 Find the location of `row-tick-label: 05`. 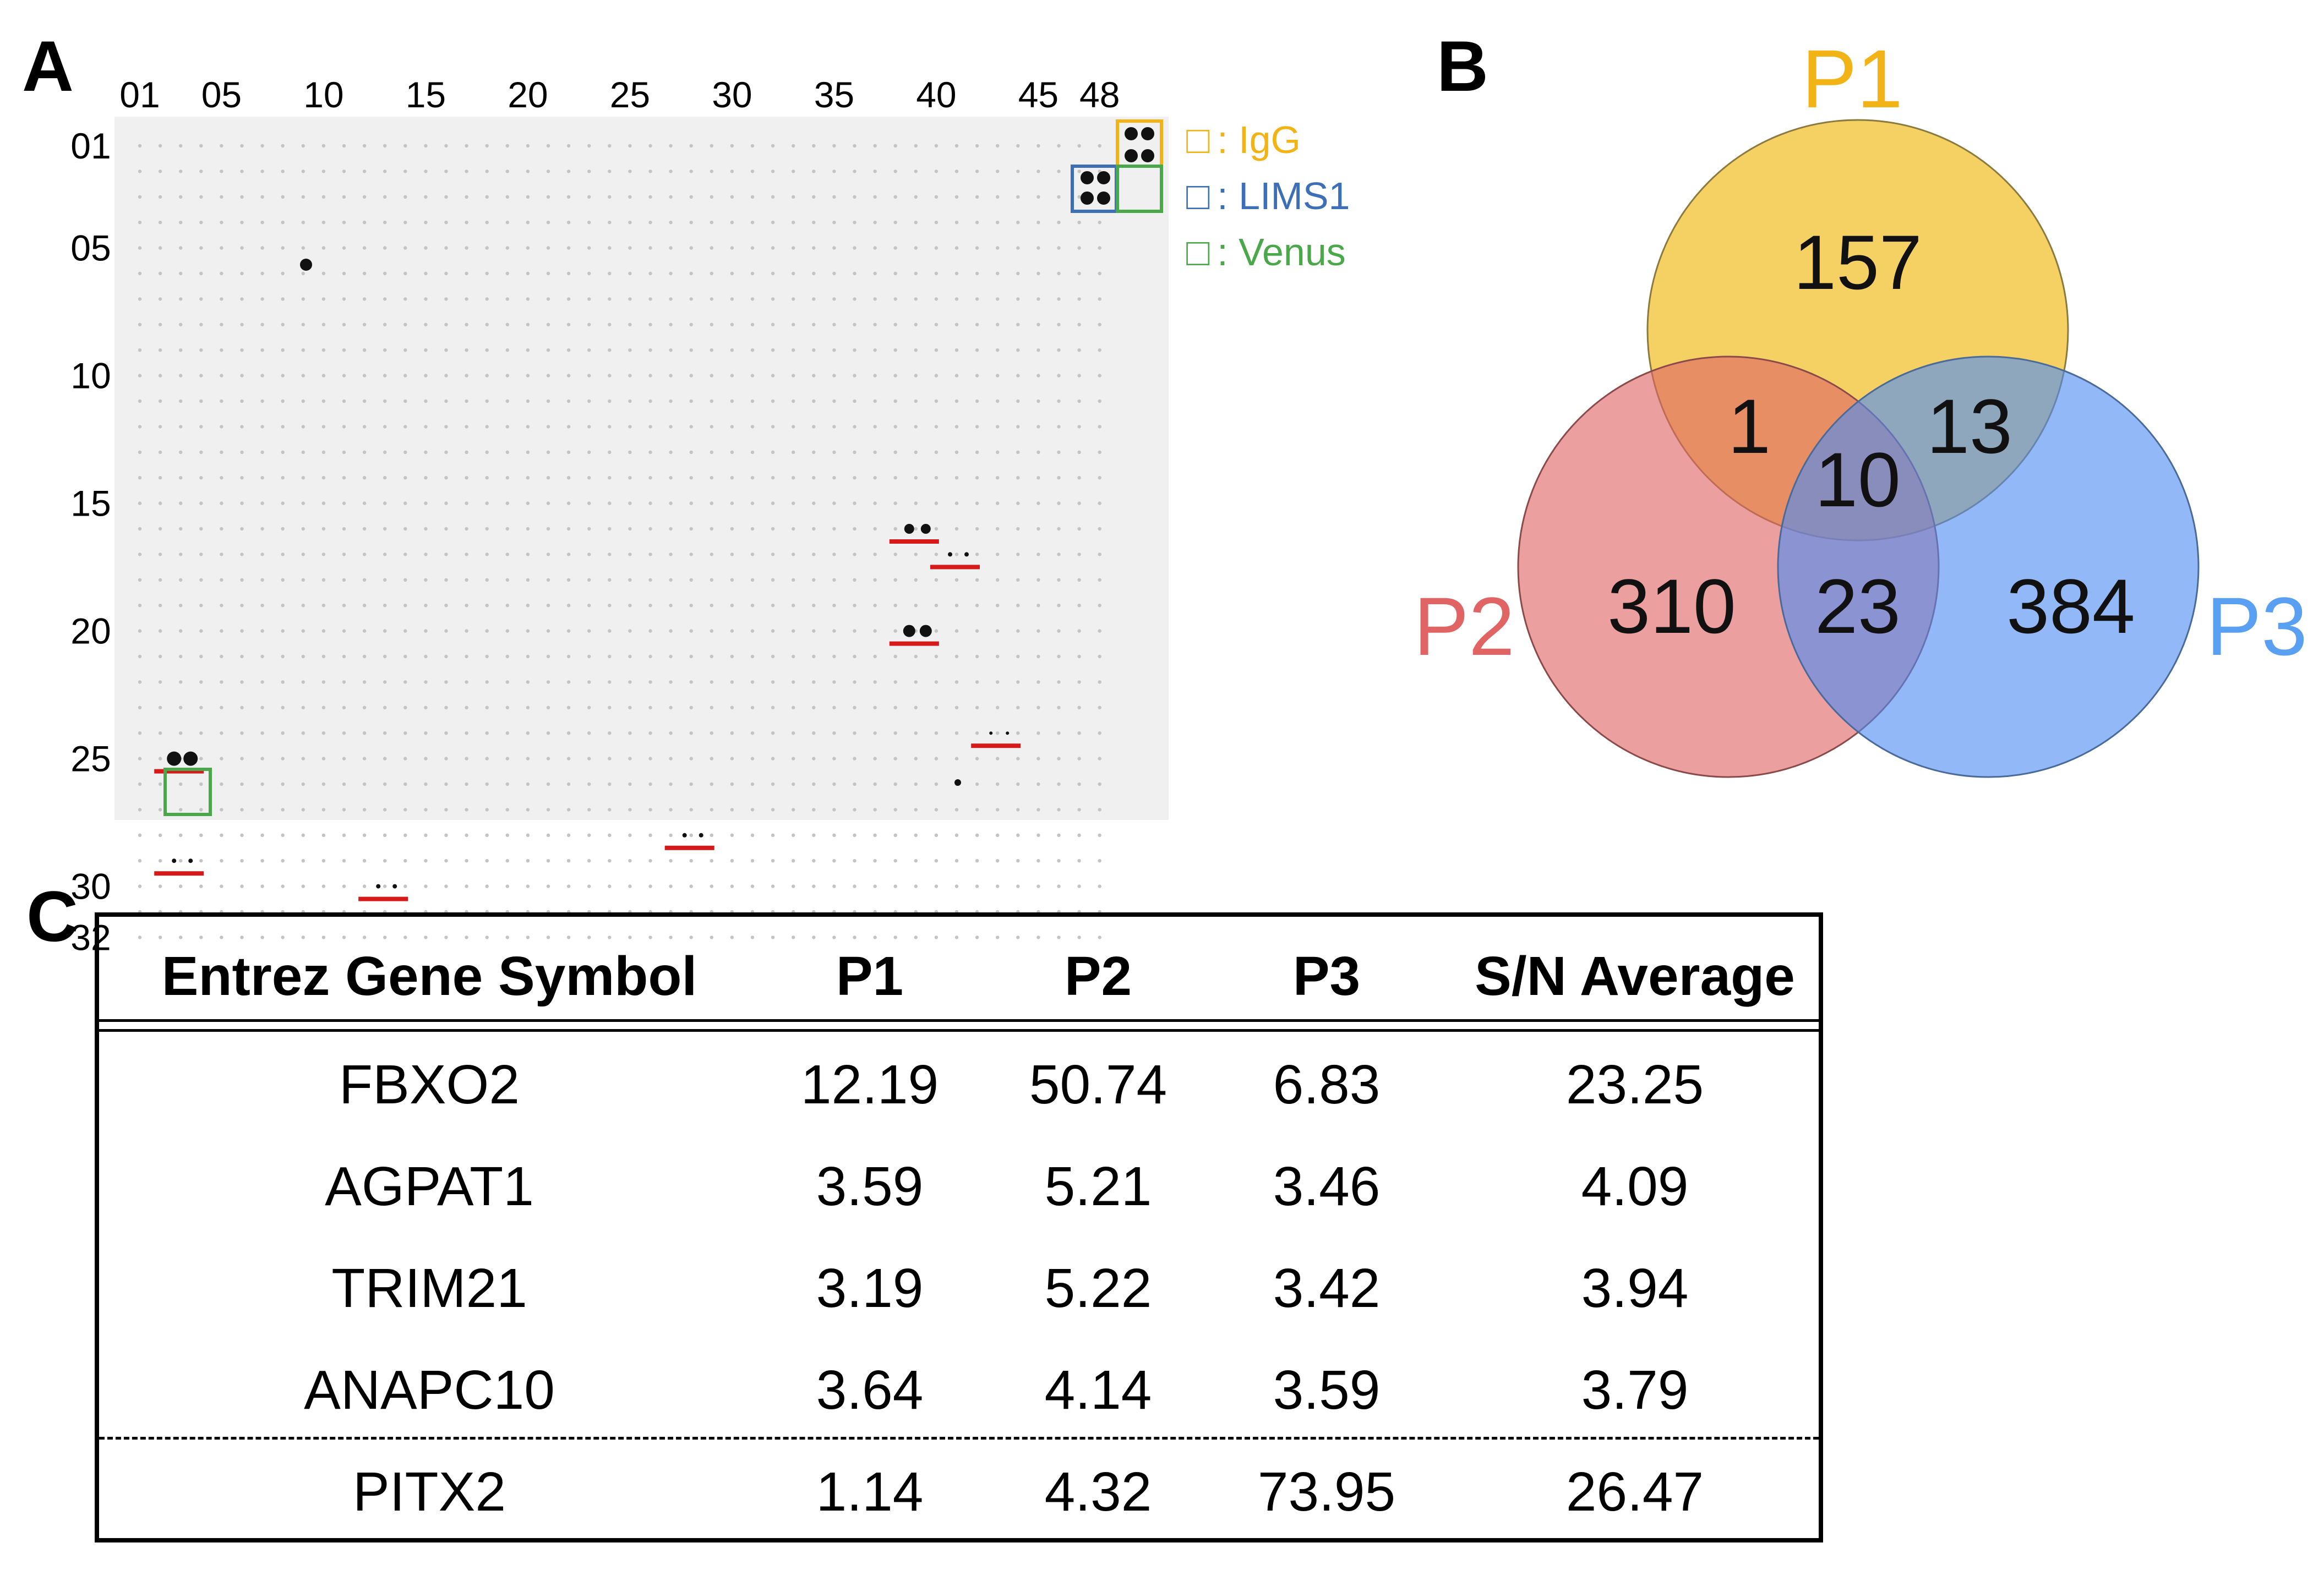

row-tick-label: 05 is located at coordinates (90, 248).